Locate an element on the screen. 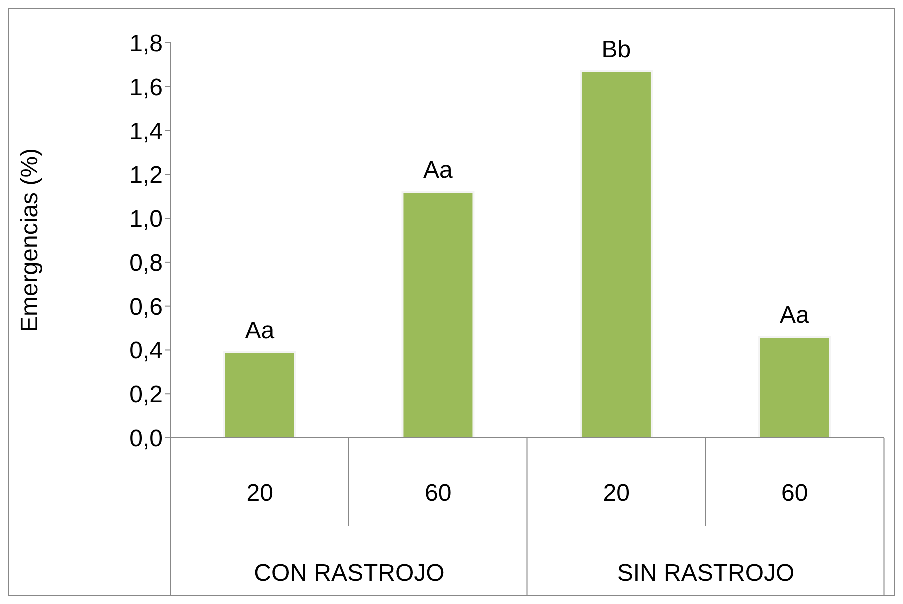  y-tick-label: 0,0 is located at coordinates (146, 439).